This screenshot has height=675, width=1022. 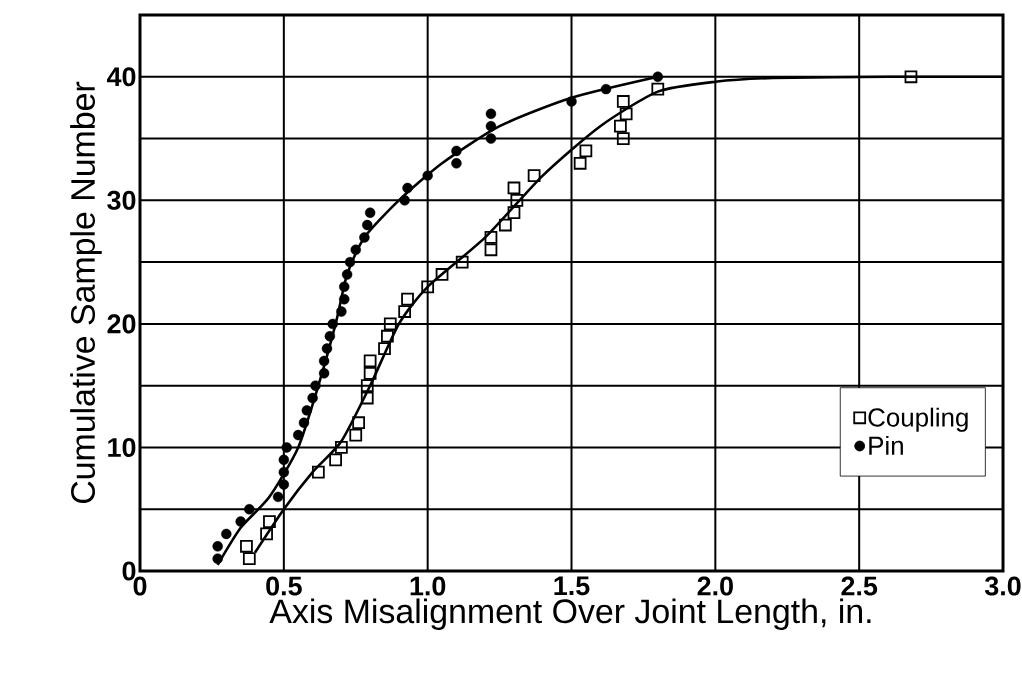 What do you see at coordinates (284, 586) in the screenshot?
I see `x-tick-label: 0.5` at bounding box center [284, 586].